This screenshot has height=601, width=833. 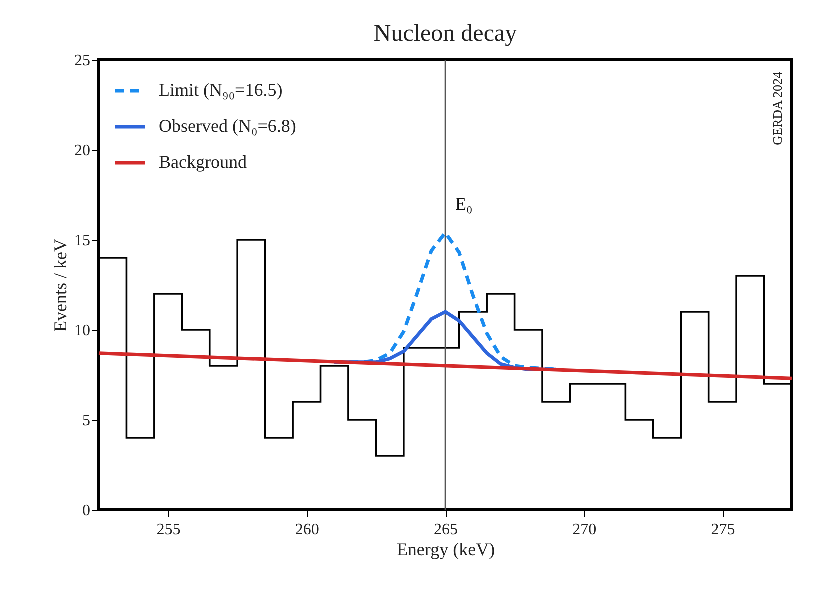 What do you see at coordinates (82, 241) in the screenshot?
I see `y-tick-label: 15` at bounding box center [82, 241].